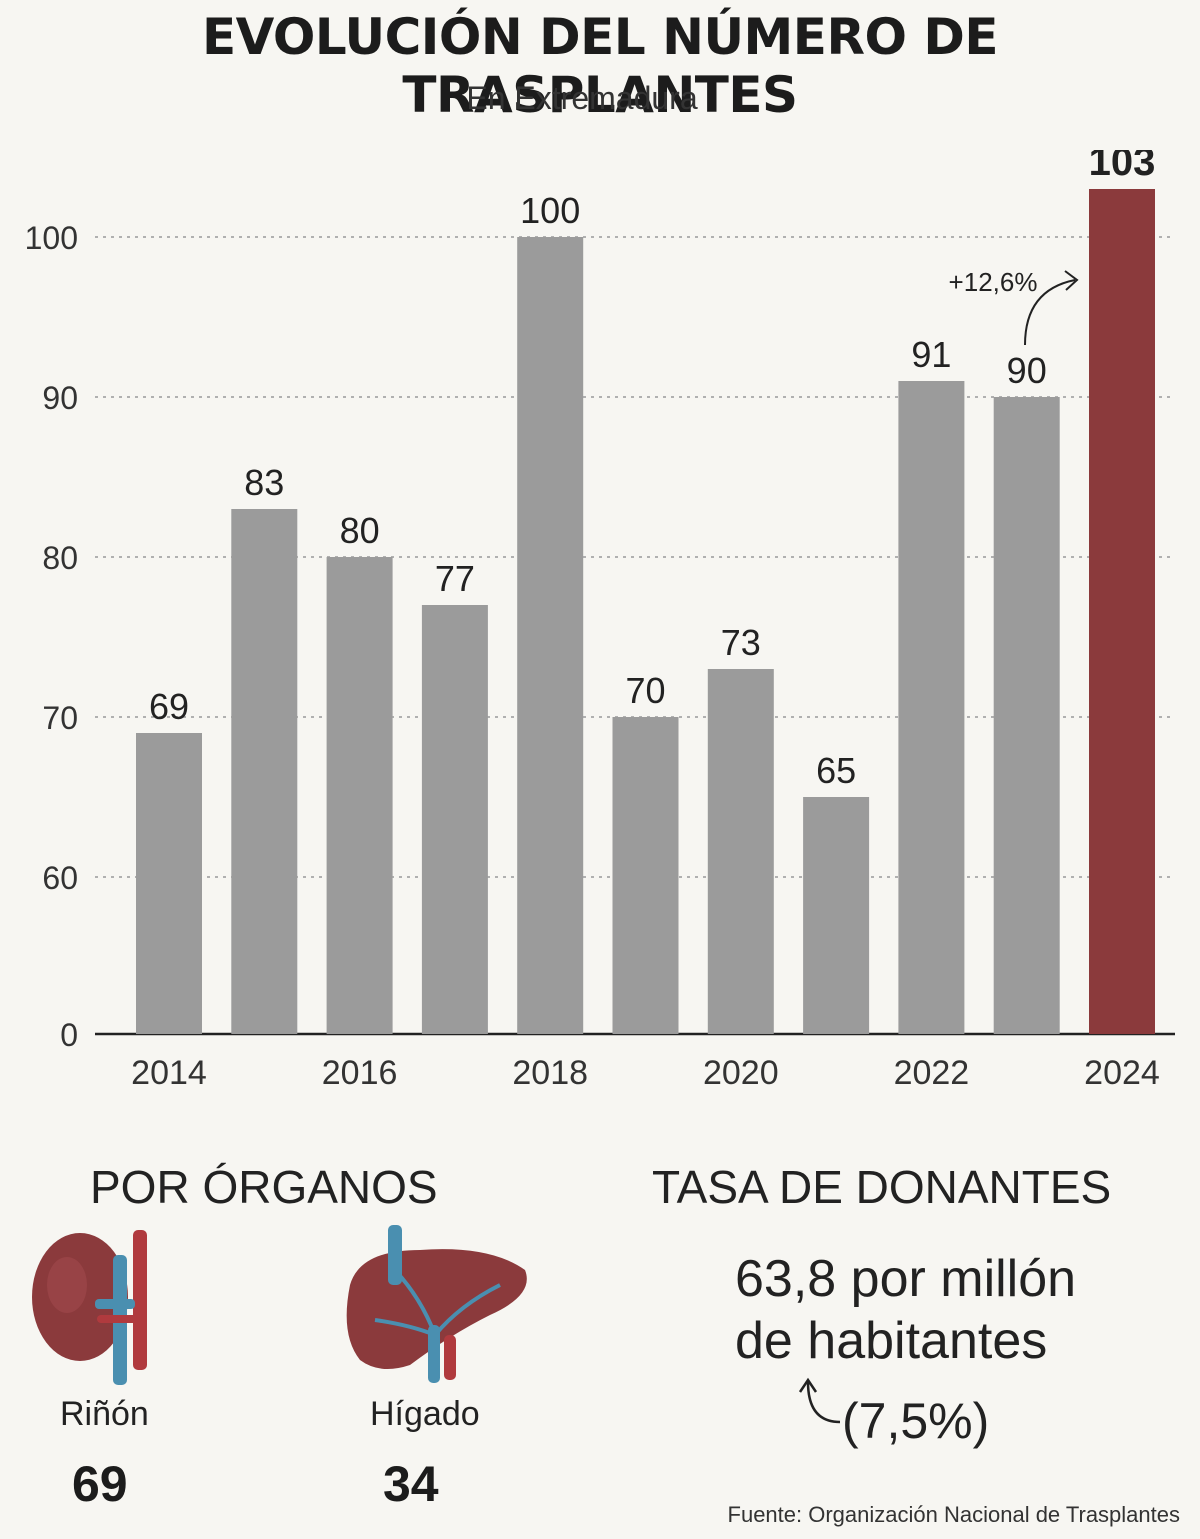 This screenshot has width=1200, height=1539. Describe the element at coordinates (931, 354) in the screenshot. I see `data-label-2022: 91` at that location.